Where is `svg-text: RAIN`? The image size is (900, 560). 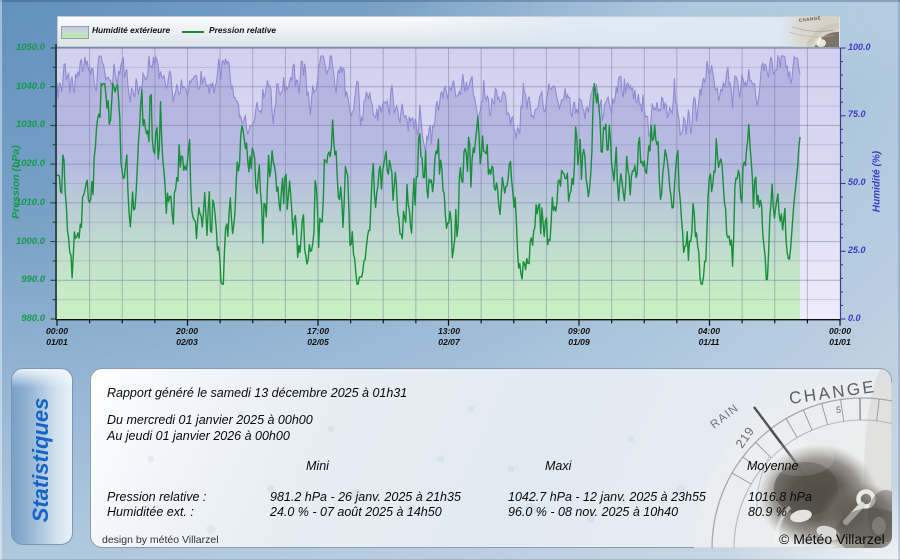
svg-text: RAIN is located at coordinates (724, 416).